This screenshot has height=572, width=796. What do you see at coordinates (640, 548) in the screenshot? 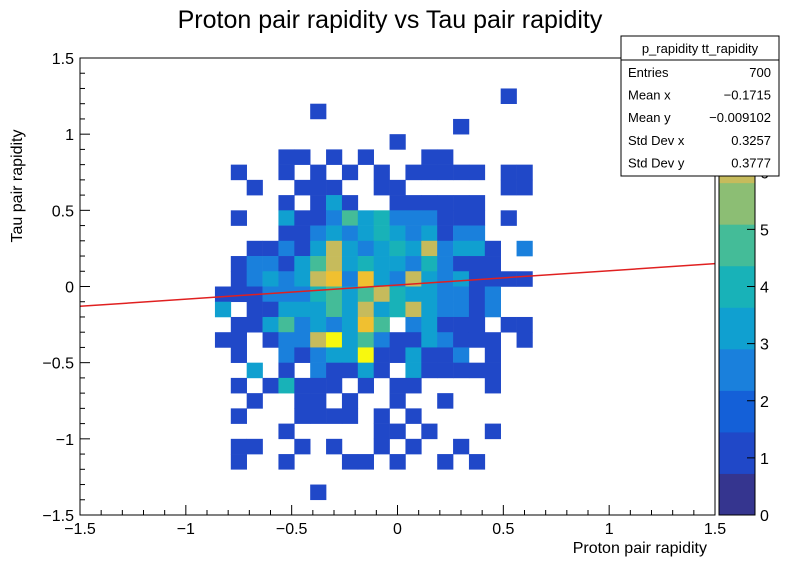
I see `x-axis-label: Proton pair rapidity` at bounding box center [640, 548].